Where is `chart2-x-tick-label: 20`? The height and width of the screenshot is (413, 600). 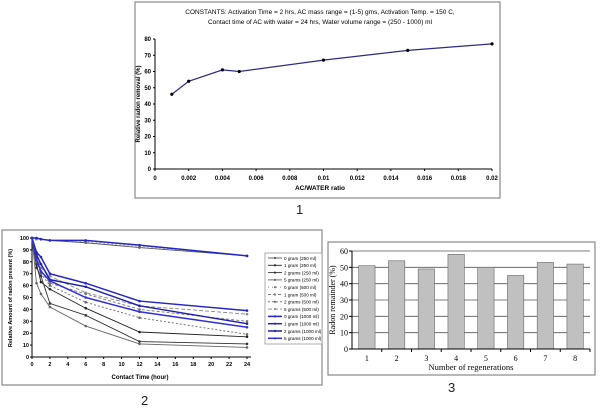
chart2-x-tick-label: 20 is located at coordinates (211, 365).